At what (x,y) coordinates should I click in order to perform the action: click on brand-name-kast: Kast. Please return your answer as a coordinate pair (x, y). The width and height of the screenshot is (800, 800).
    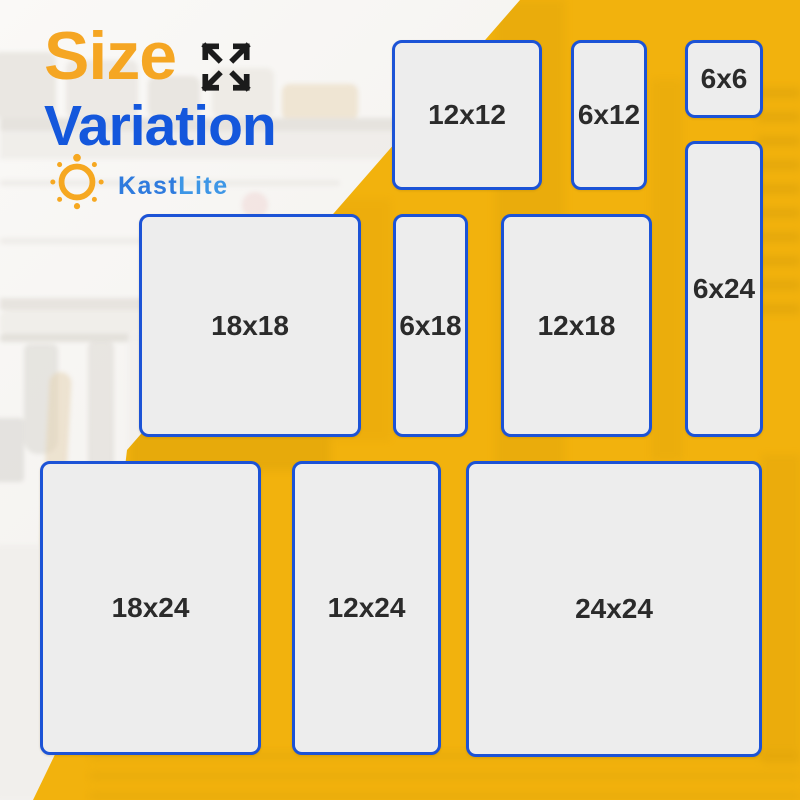
    Looking at the image, I should click on (148, 185).